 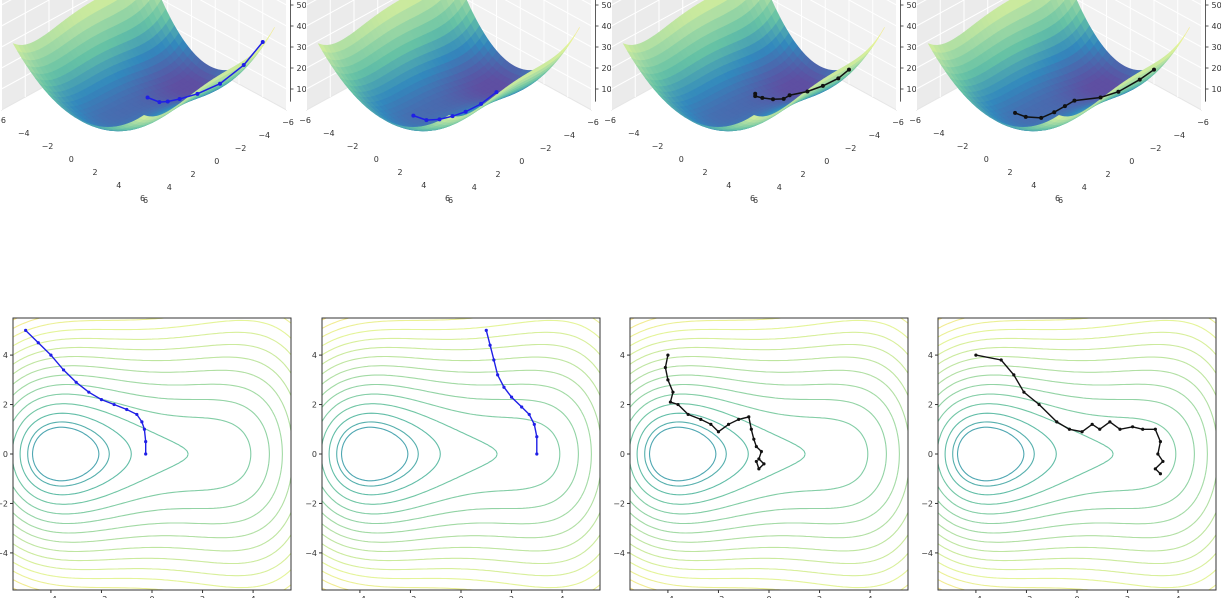 I want to click on z-axis: 10 20 30 40 50, so click(x=908, y=51).